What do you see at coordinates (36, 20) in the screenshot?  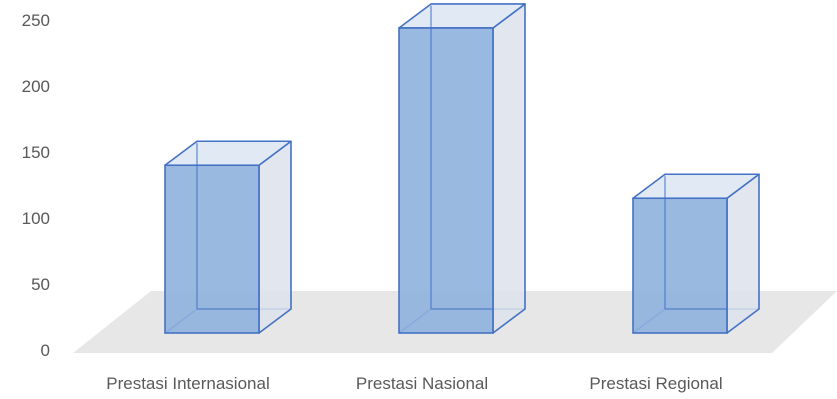 I see `y-tick-label: 250` at bounding box center [36, 20].